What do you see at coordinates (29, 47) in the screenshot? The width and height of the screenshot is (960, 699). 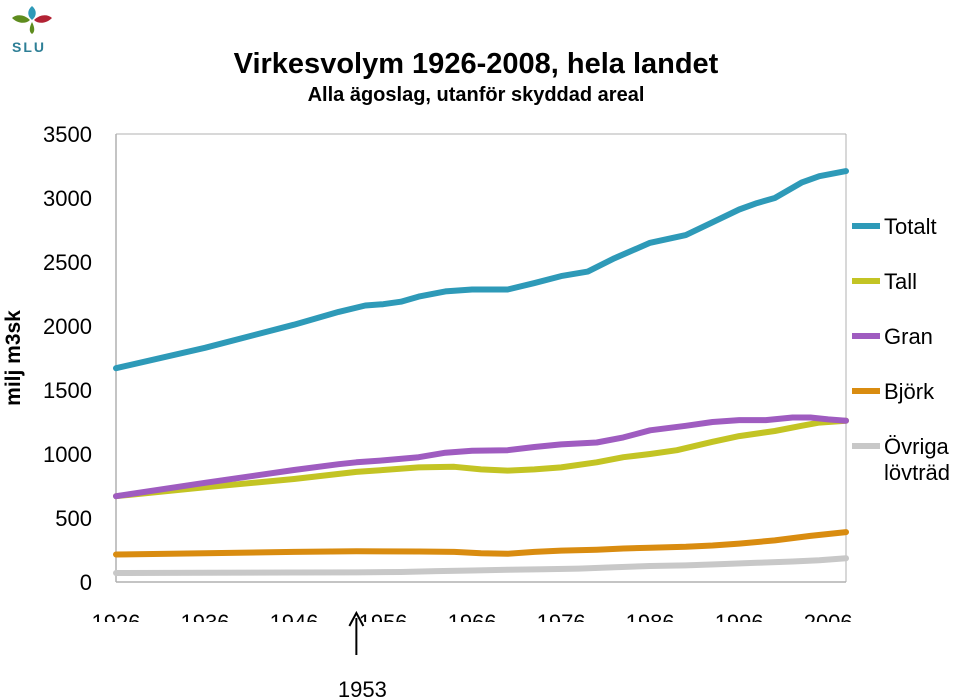 I see `logo-text: SLU` at bounding box center [29, 47].